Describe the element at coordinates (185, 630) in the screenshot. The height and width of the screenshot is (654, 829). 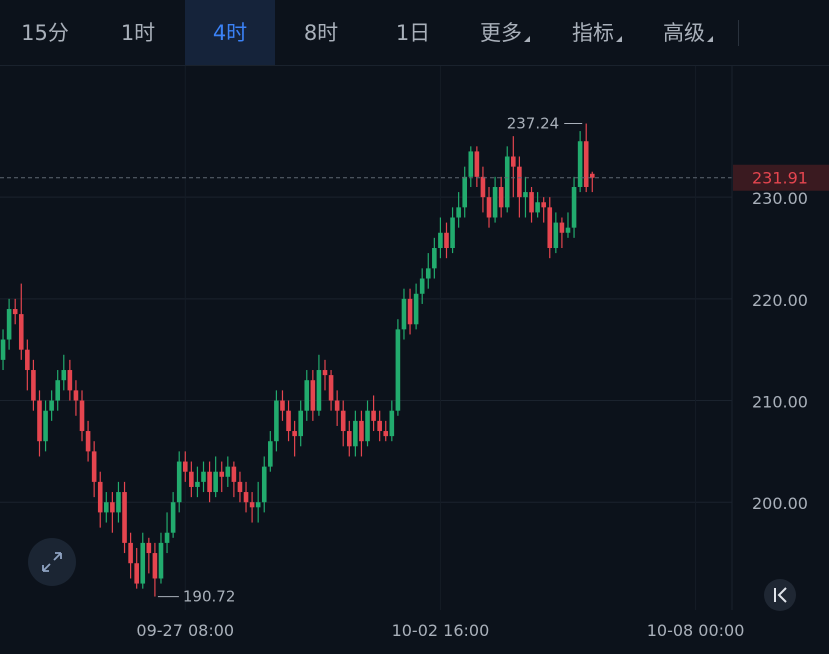
I see `x-tick-label: 09-27 08:00` at that location.